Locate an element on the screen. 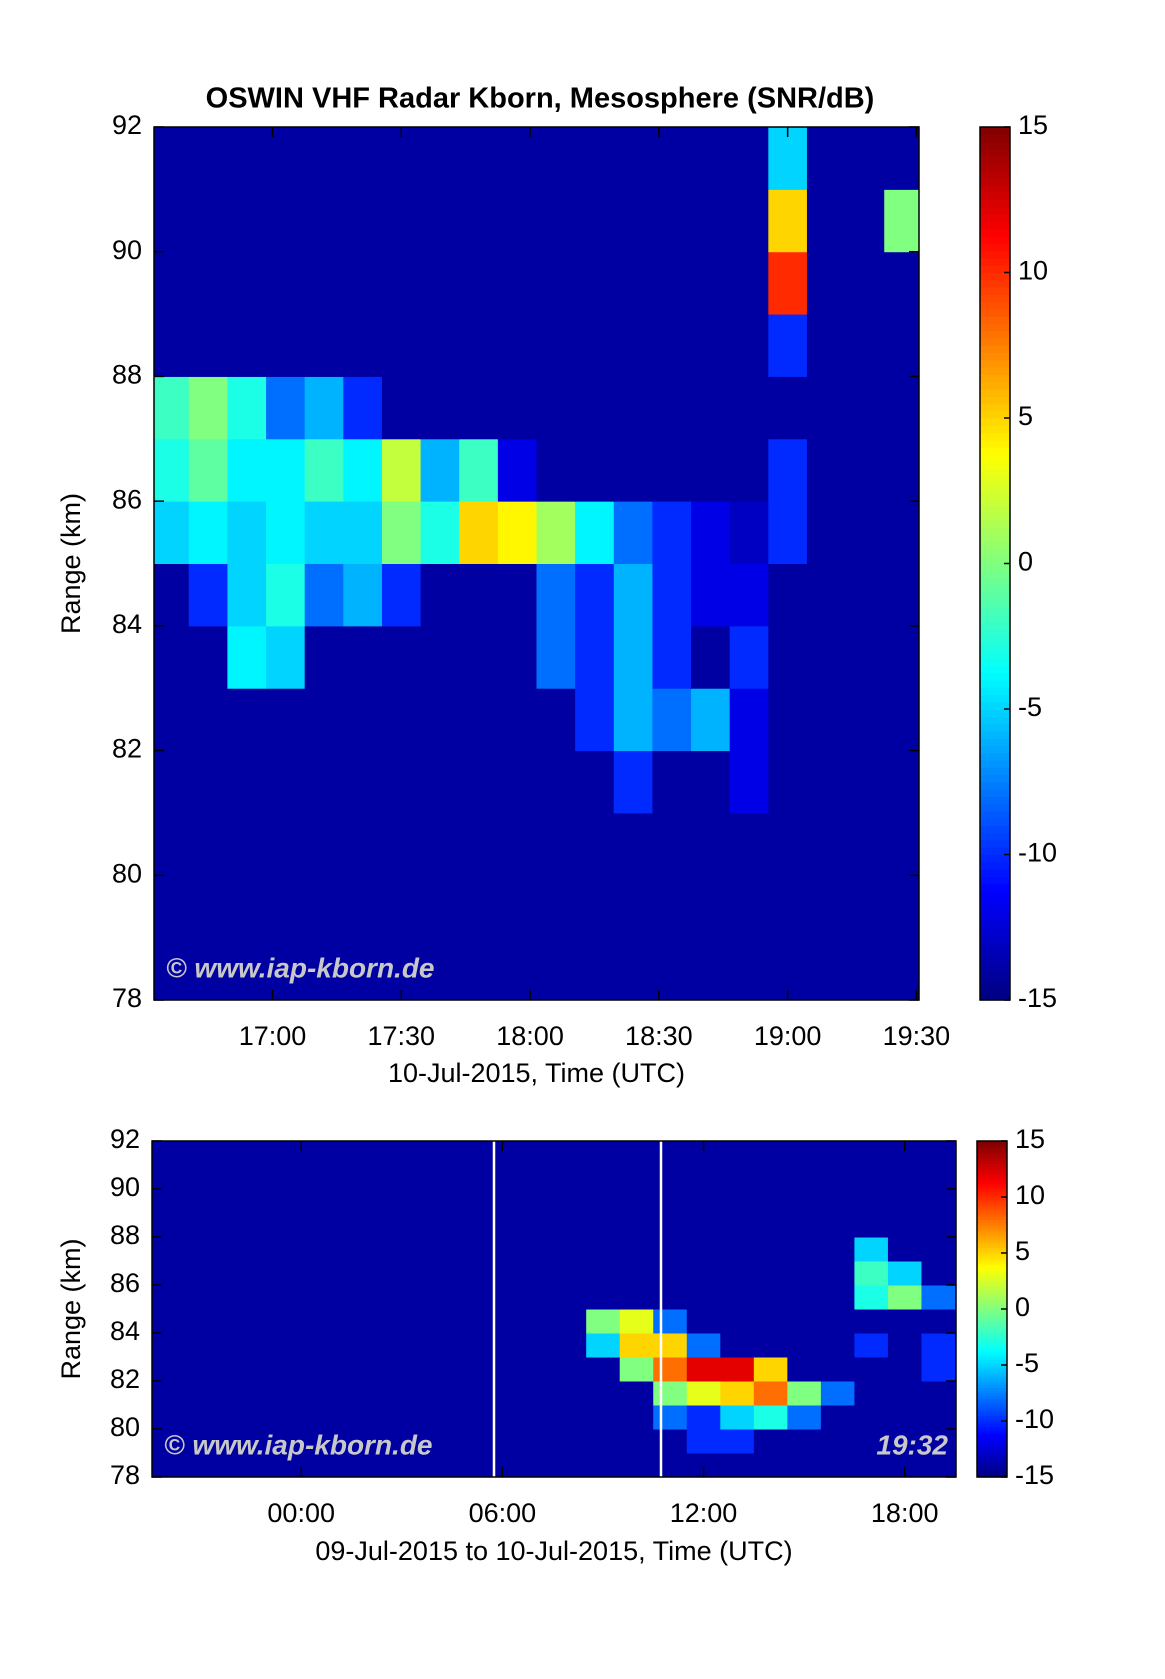 The height and width of the screenshot is (1679, 1165). x-tick-label: 17:30 is located at coordinates (401, 1036).